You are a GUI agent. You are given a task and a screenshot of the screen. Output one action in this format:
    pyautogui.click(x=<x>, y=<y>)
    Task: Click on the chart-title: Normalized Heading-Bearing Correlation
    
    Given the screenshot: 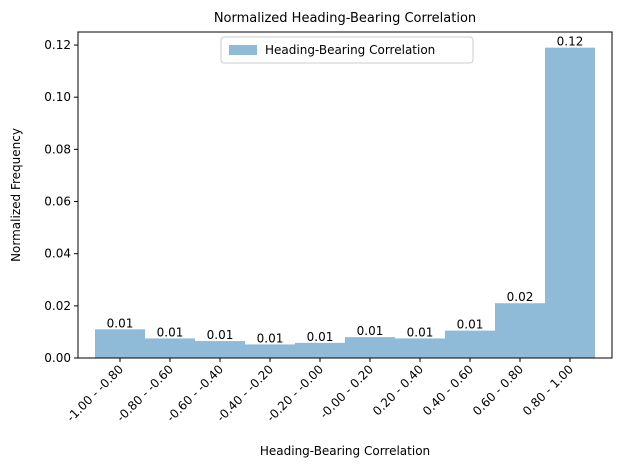 What is the action you would take?
    pyautogui.click(x=345, y=18)
    